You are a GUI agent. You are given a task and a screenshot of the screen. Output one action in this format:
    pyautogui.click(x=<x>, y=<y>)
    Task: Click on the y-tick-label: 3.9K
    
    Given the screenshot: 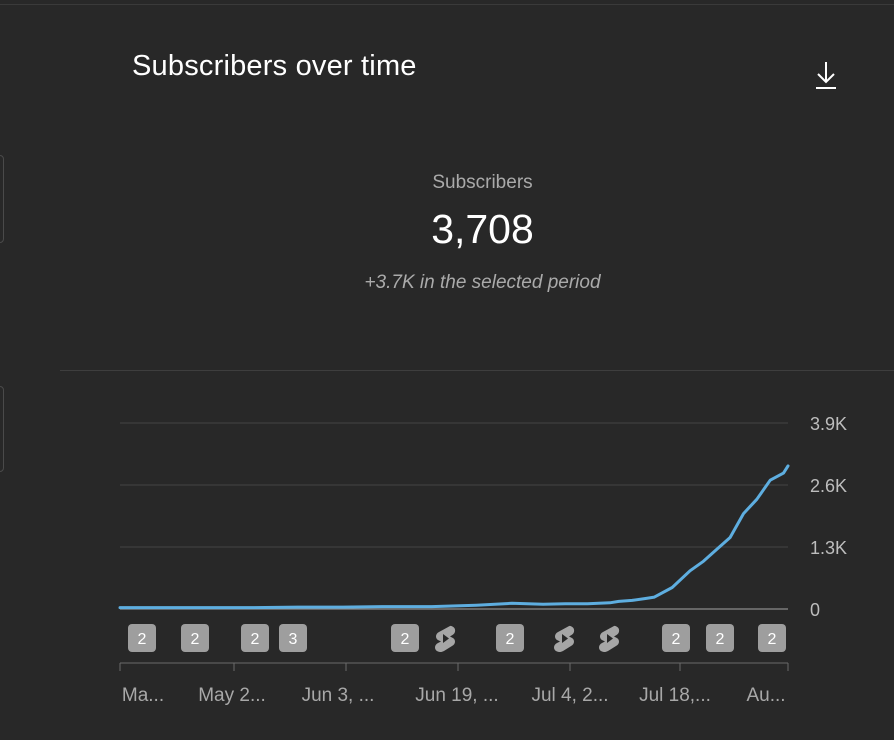 What is the action you would take?
    pyautogui.click(x=828, y=424)
    